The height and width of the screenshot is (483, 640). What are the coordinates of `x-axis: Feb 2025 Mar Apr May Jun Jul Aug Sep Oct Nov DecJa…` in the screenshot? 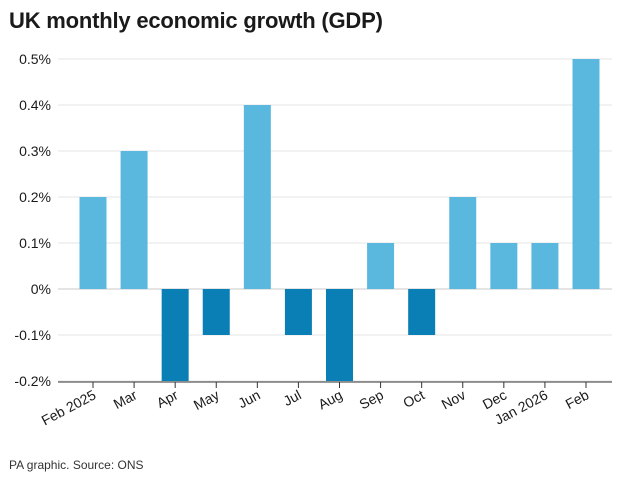 It's located at (325, 404).